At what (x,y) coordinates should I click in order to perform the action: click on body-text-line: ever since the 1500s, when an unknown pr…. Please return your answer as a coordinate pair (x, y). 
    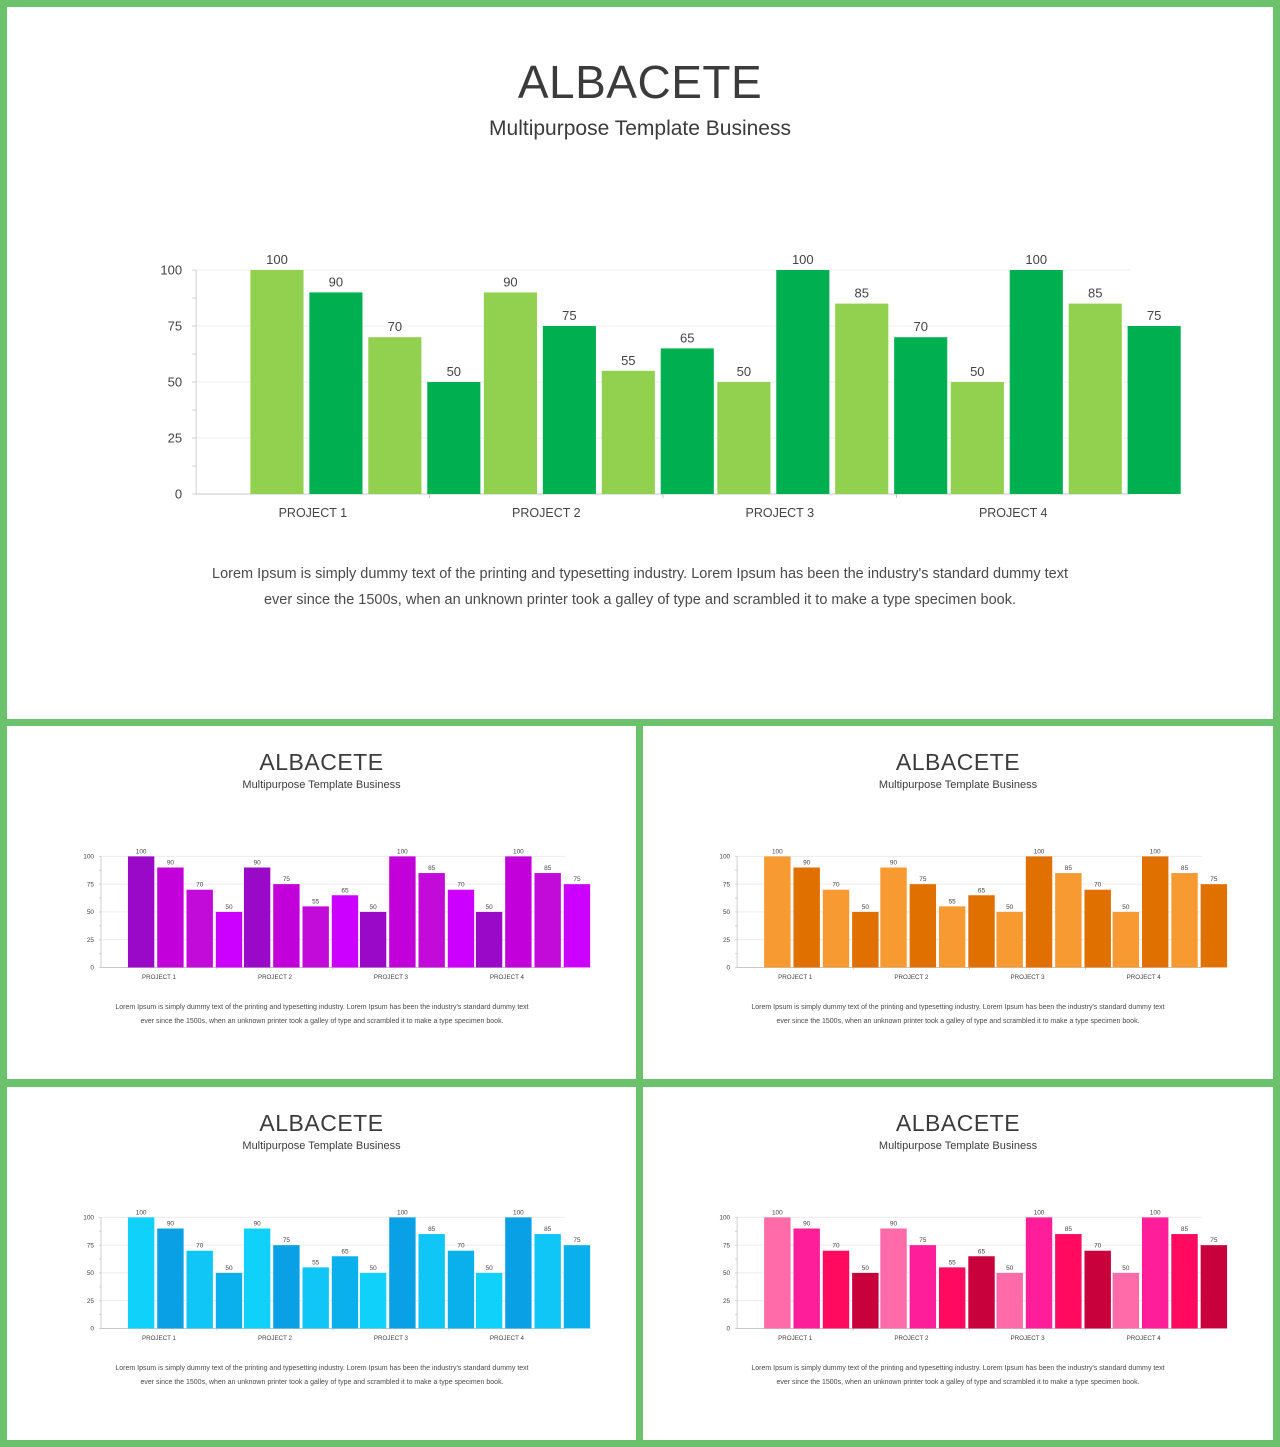
    Looking at the image, I should click on (640, 600).